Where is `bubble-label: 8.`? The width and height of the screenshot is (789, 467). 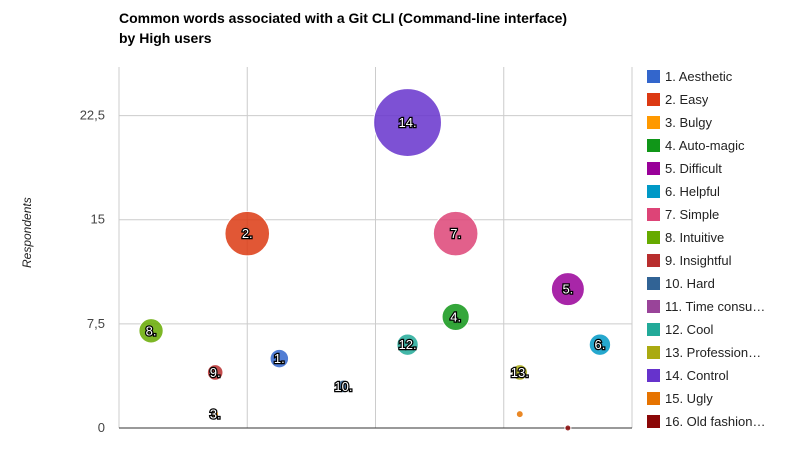
bubble-label: 8. is located at coordinates (151, 330).